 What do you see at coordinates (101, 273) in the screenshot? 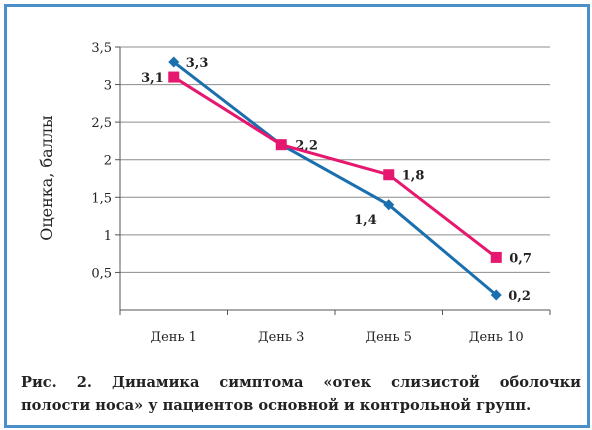
I see `y-tick-label: 0,5` at bounding box center [101, 273].